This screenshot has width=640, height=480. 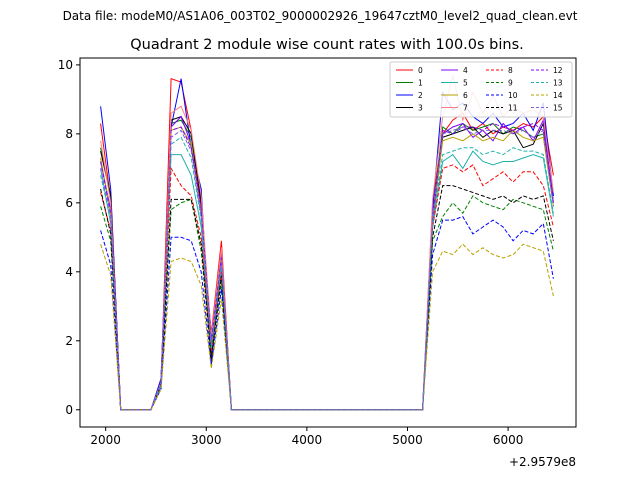 I want to click on legend-label-2: 2, so click(x=420, y=95).